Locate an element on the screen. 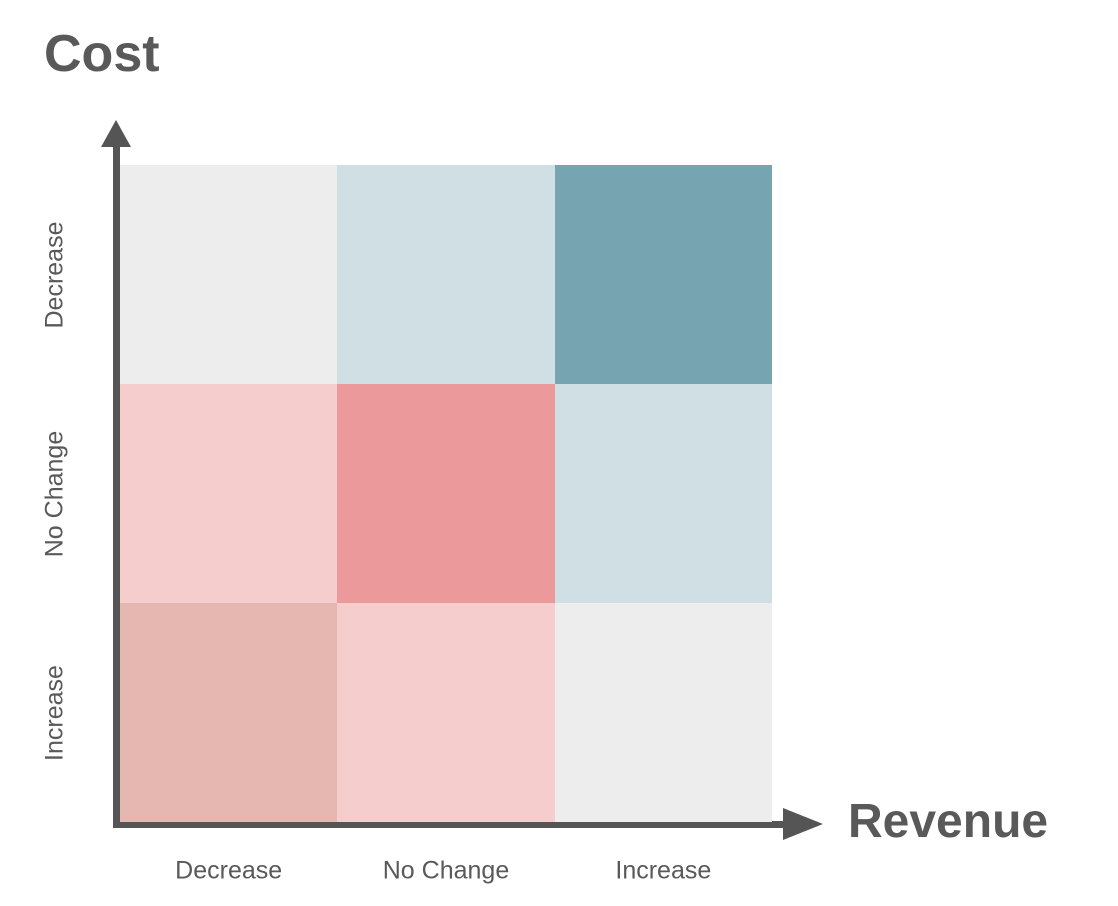  matrix-cell-cost-increase-revenue-increase is located at coordinates (663, 712).